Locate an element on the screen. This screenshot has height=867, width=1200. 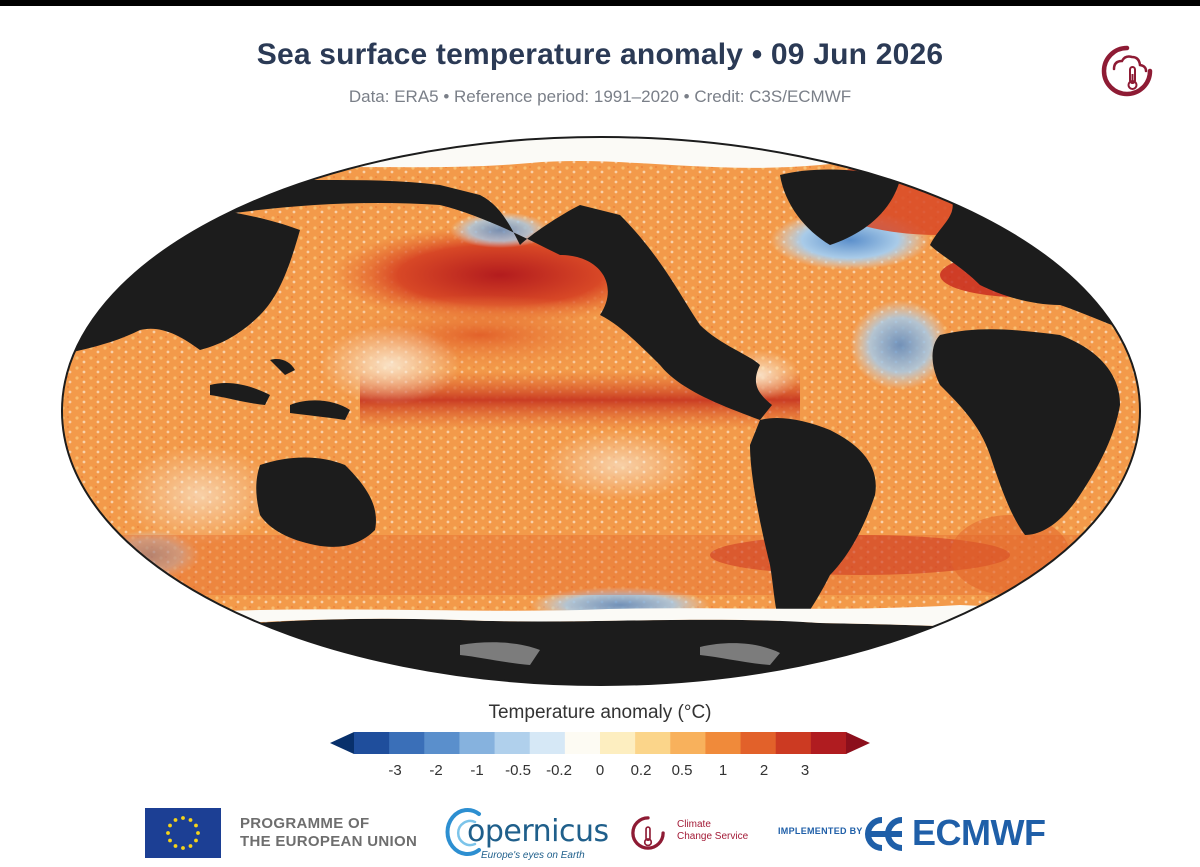
copernicus-logo: opernicus Europe's eyes on Earth is located at coordinates (527, 832).